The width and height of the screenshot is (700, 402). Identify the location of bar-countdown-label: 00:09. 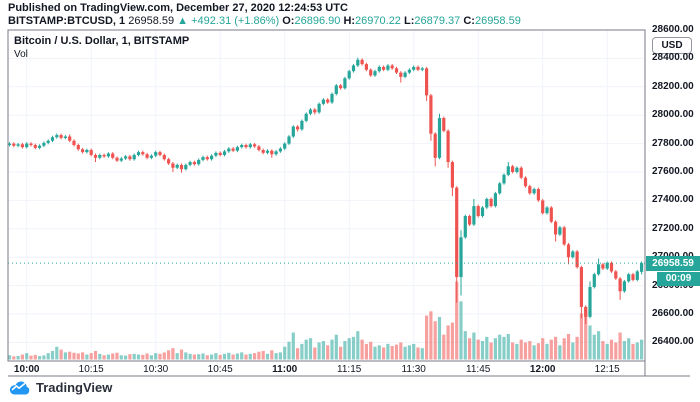
(678, 278).